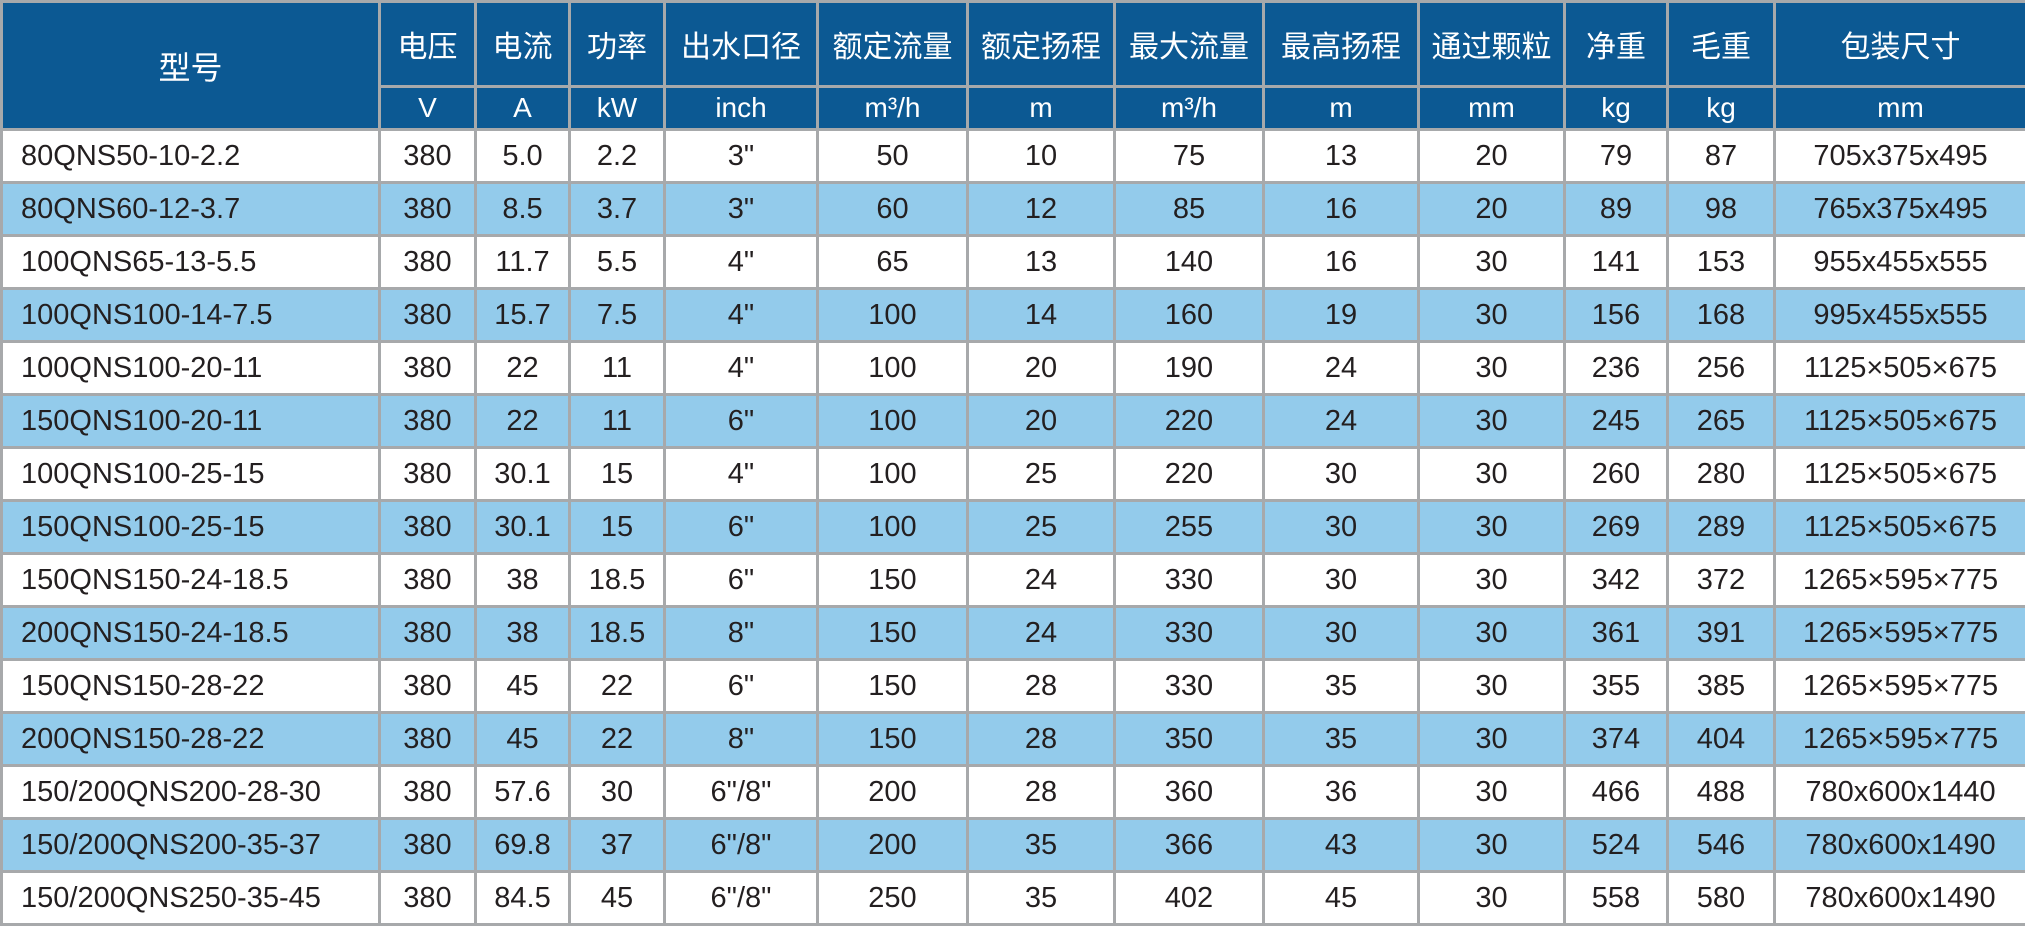 This screenshot has width=2025, height=930. Describe the element at coordinates (1189, 739) in the screenshot. I see `value-cell: 350` at that location.